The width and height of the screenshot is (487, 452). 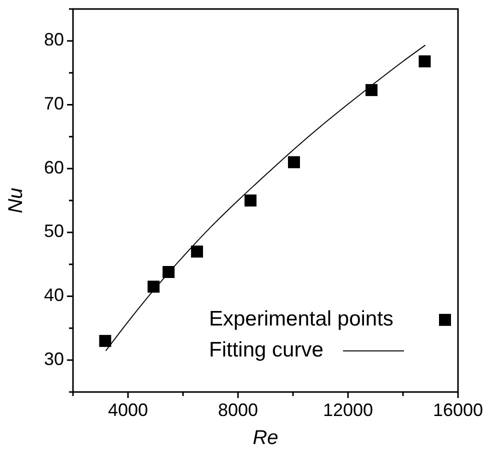 What do you see at coordinates (54, 104) in the screenshot?
I see `y-tick-label: 70` at bounding box center [54, 104].